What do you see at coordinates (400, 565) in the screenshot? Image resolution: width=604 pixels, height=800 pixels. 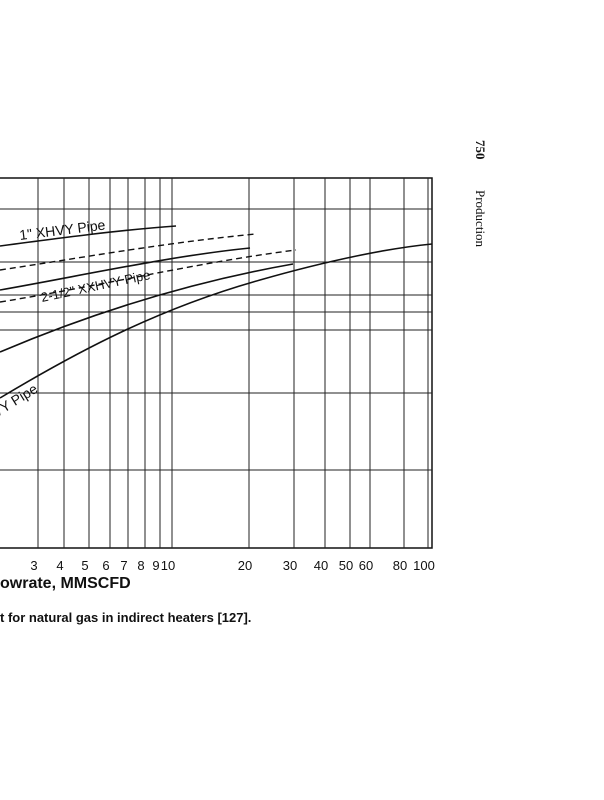 I see `x-tick-label: 80` at bounding box center [400, 565].